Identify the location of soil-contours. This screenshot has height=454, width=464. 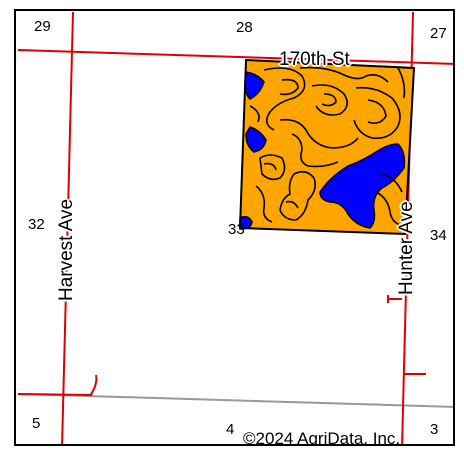
(327, 146).